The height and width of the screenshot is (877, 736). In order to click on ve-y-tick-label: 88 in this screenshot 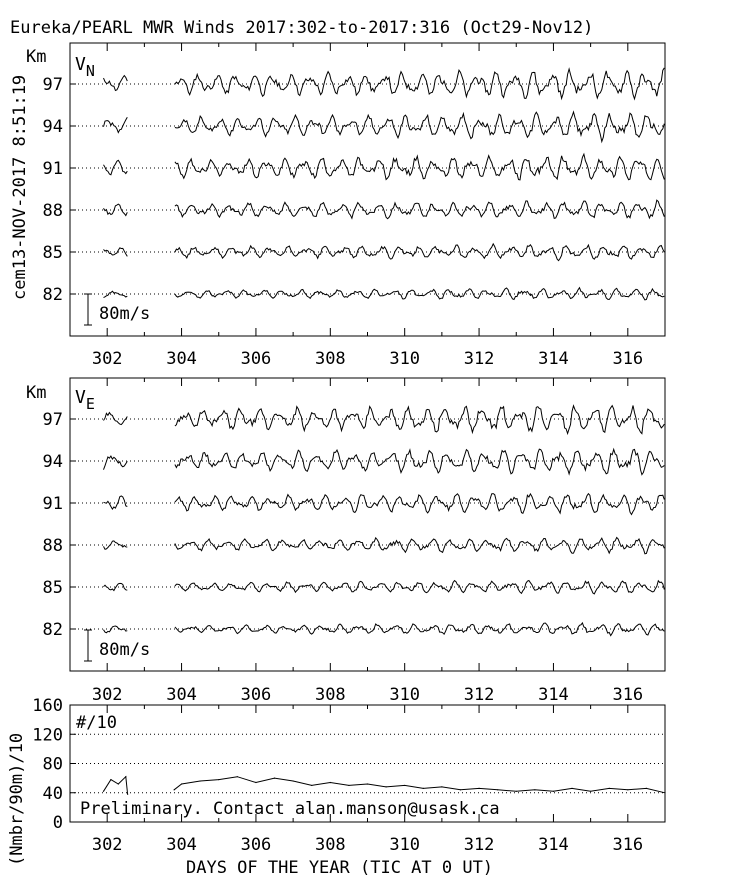, I will do `click(53, 546)`.